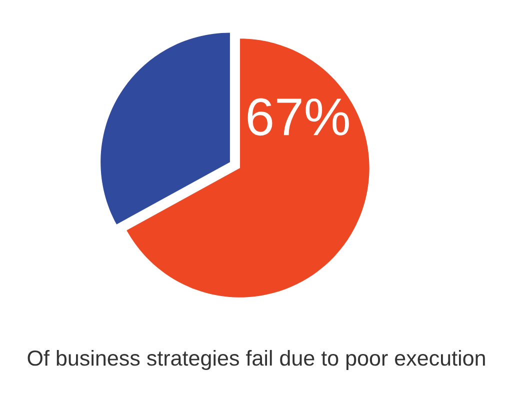 Image resolution: width=513 pixels, height=414 pixels. I want to click on data-label: 67%, so click(298, 117).